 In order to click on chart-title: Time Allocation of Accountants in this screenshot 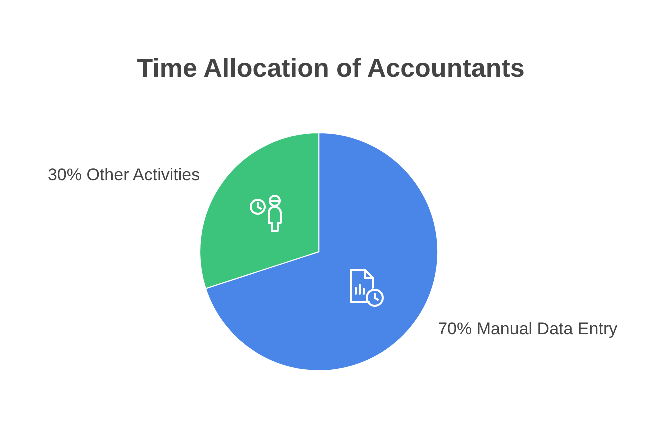, I will do `click(331, 68)`.